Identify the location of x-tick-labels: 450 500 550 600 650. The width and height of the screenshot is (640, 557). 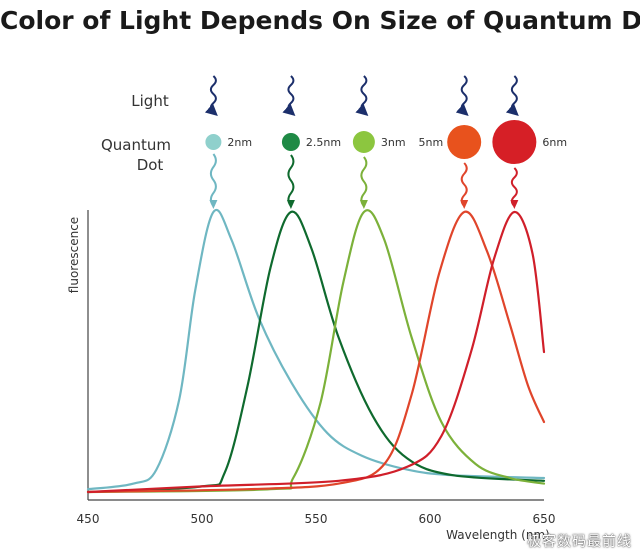
(316, 519).